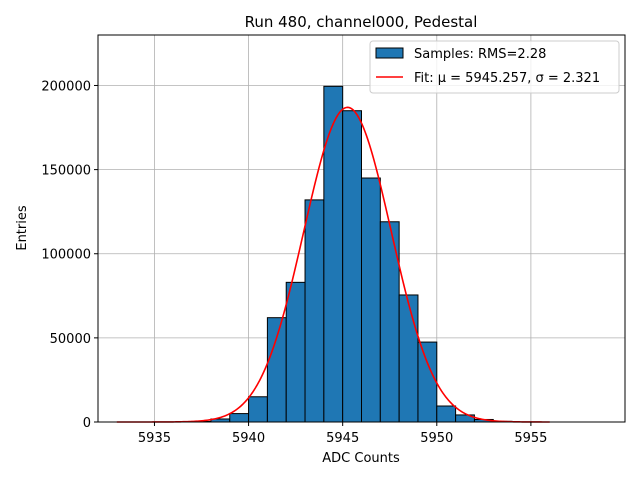 This screenshot has height=480, width=640. I want to click on y-tick-label: 150000, so click(66, 171).